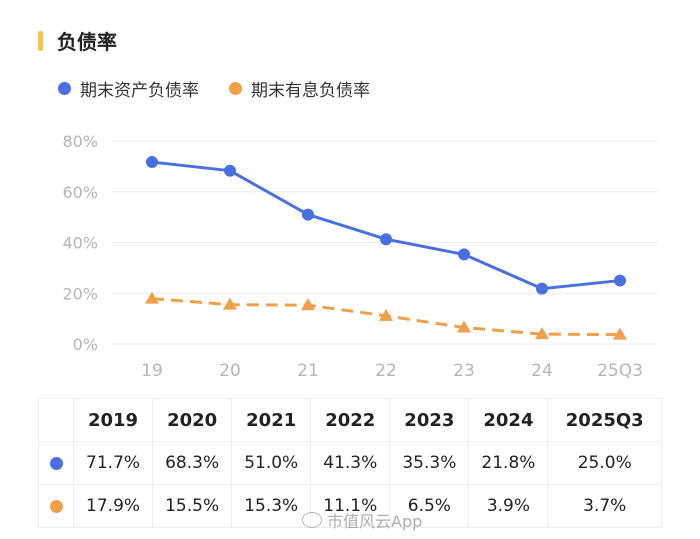 Image resolution: width=700 pixels, height=539 pixels. Describe the element at coordinates (139, 91) in the screenshot. I see `legend-label-asset-ratio: 期末资产负债率` at that location.